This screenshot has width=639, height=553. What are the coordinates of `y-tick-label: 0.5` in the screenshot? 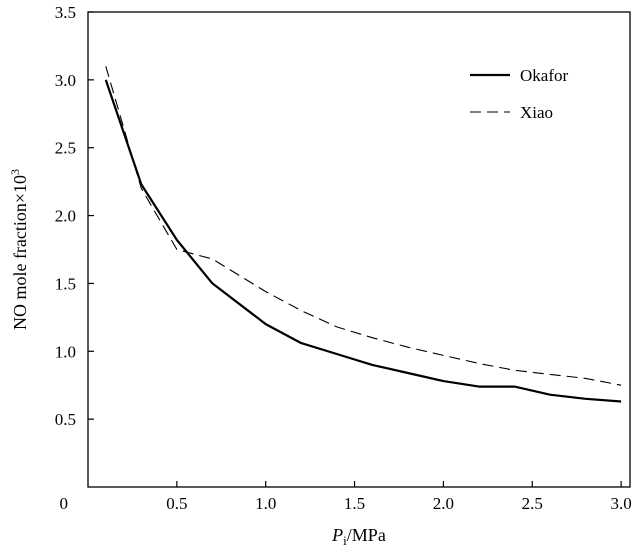 It's located at (65, 419).